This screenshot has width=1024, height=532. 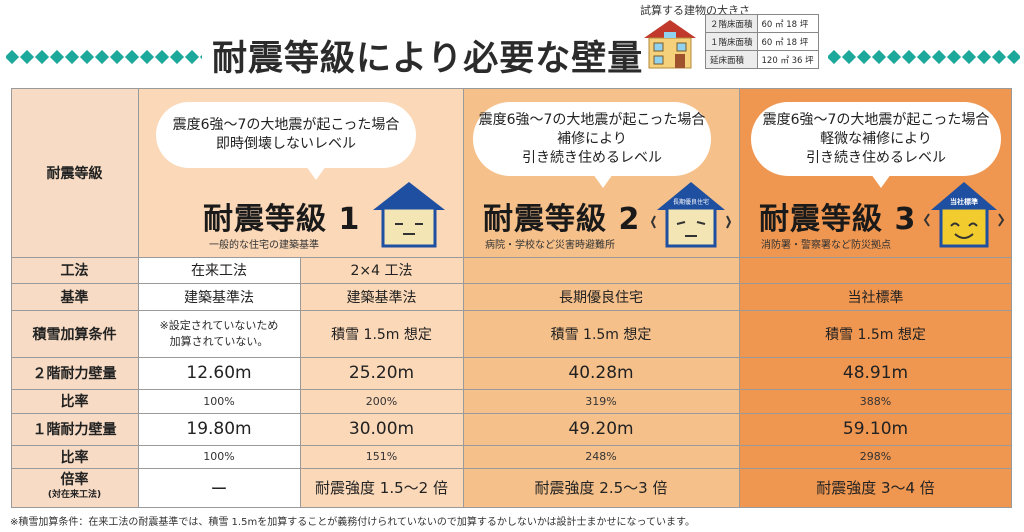 I want to click on size-caption: 試算する建物の大きさ, so click(x=695, y=10).